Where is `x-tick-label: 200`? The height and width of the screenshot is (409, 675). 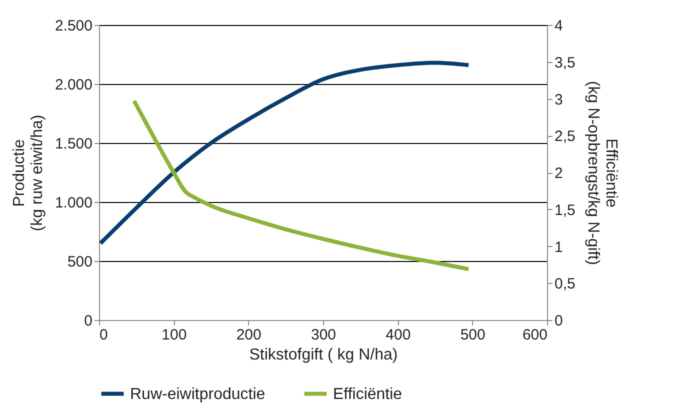 x-tick-label: 200 is located at coordinates (249, 335).